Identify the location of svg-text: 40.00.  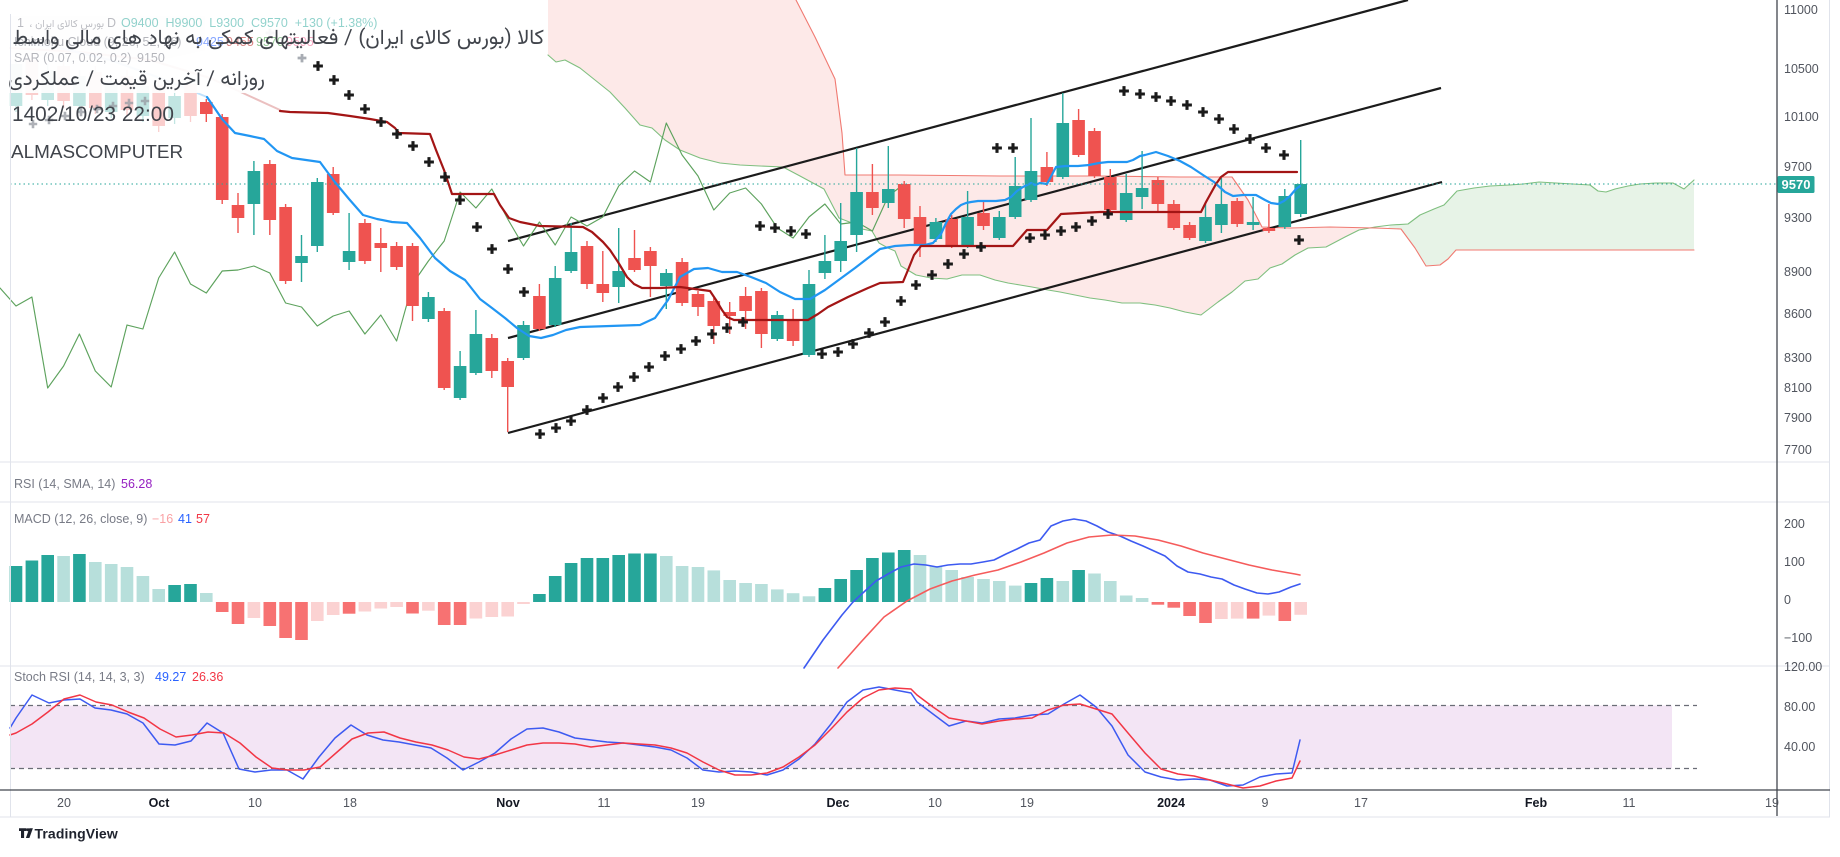
(1799, 747).